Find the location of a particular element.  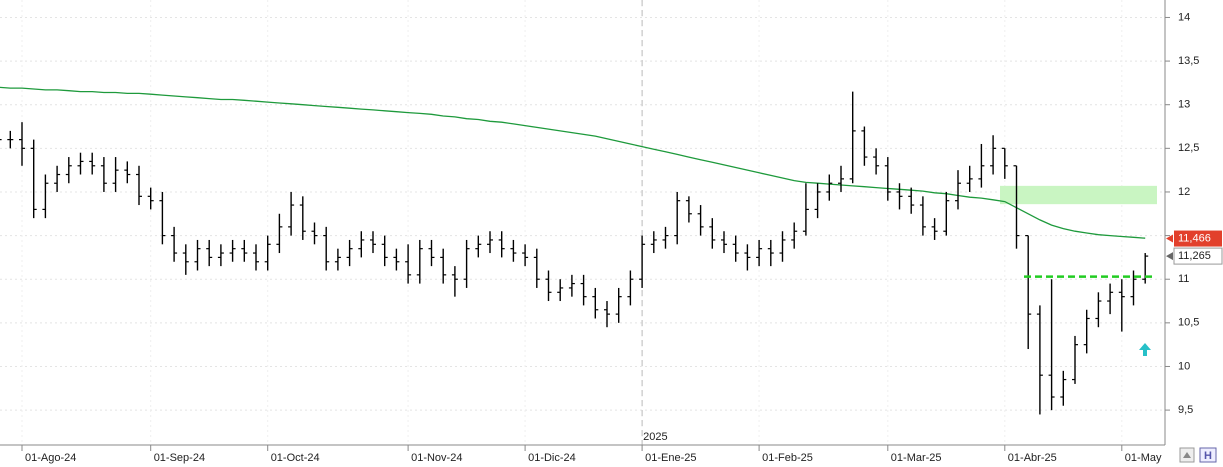

x-tick-label: 01-Sep-24 is located at coordinates (179, 458).